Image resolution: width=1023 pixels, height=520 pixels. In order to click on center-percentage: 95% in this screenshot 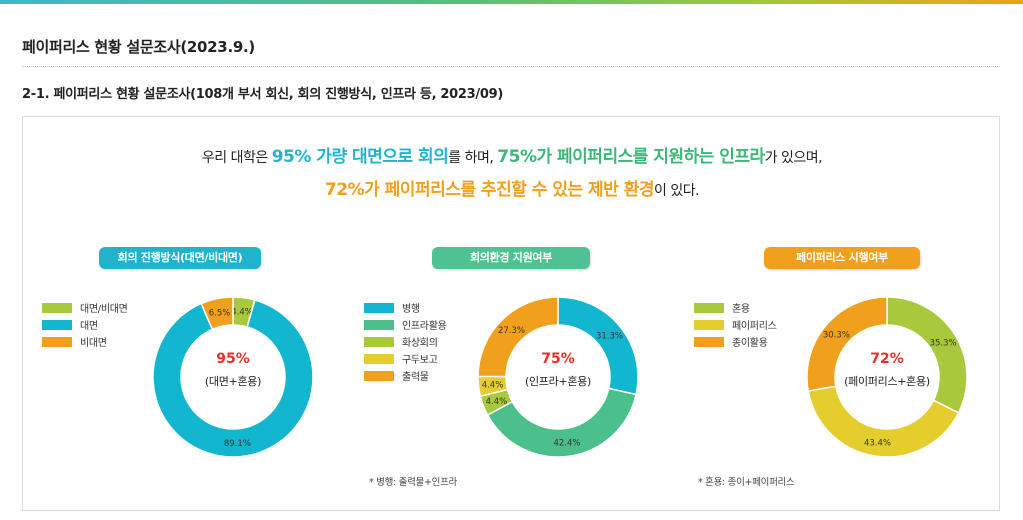, I will do `click(233, 359)`.